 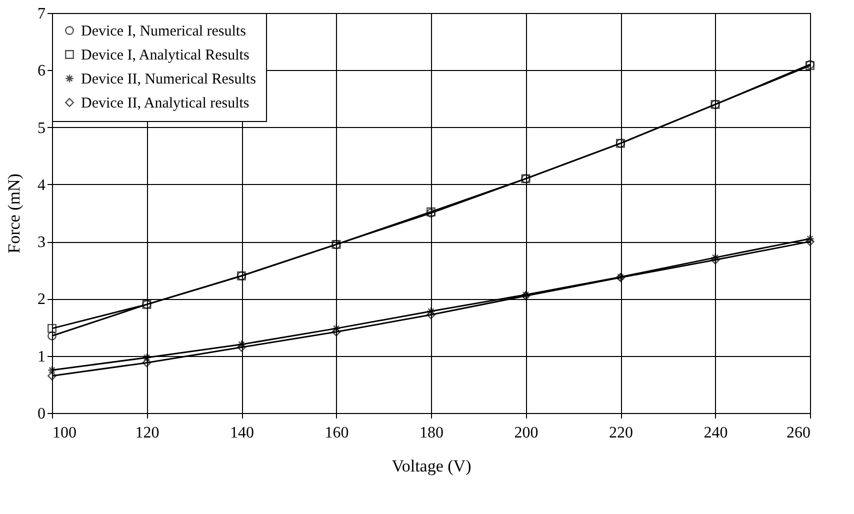 I want to click on y-tick-label: 0, so click(x=42, y=414).